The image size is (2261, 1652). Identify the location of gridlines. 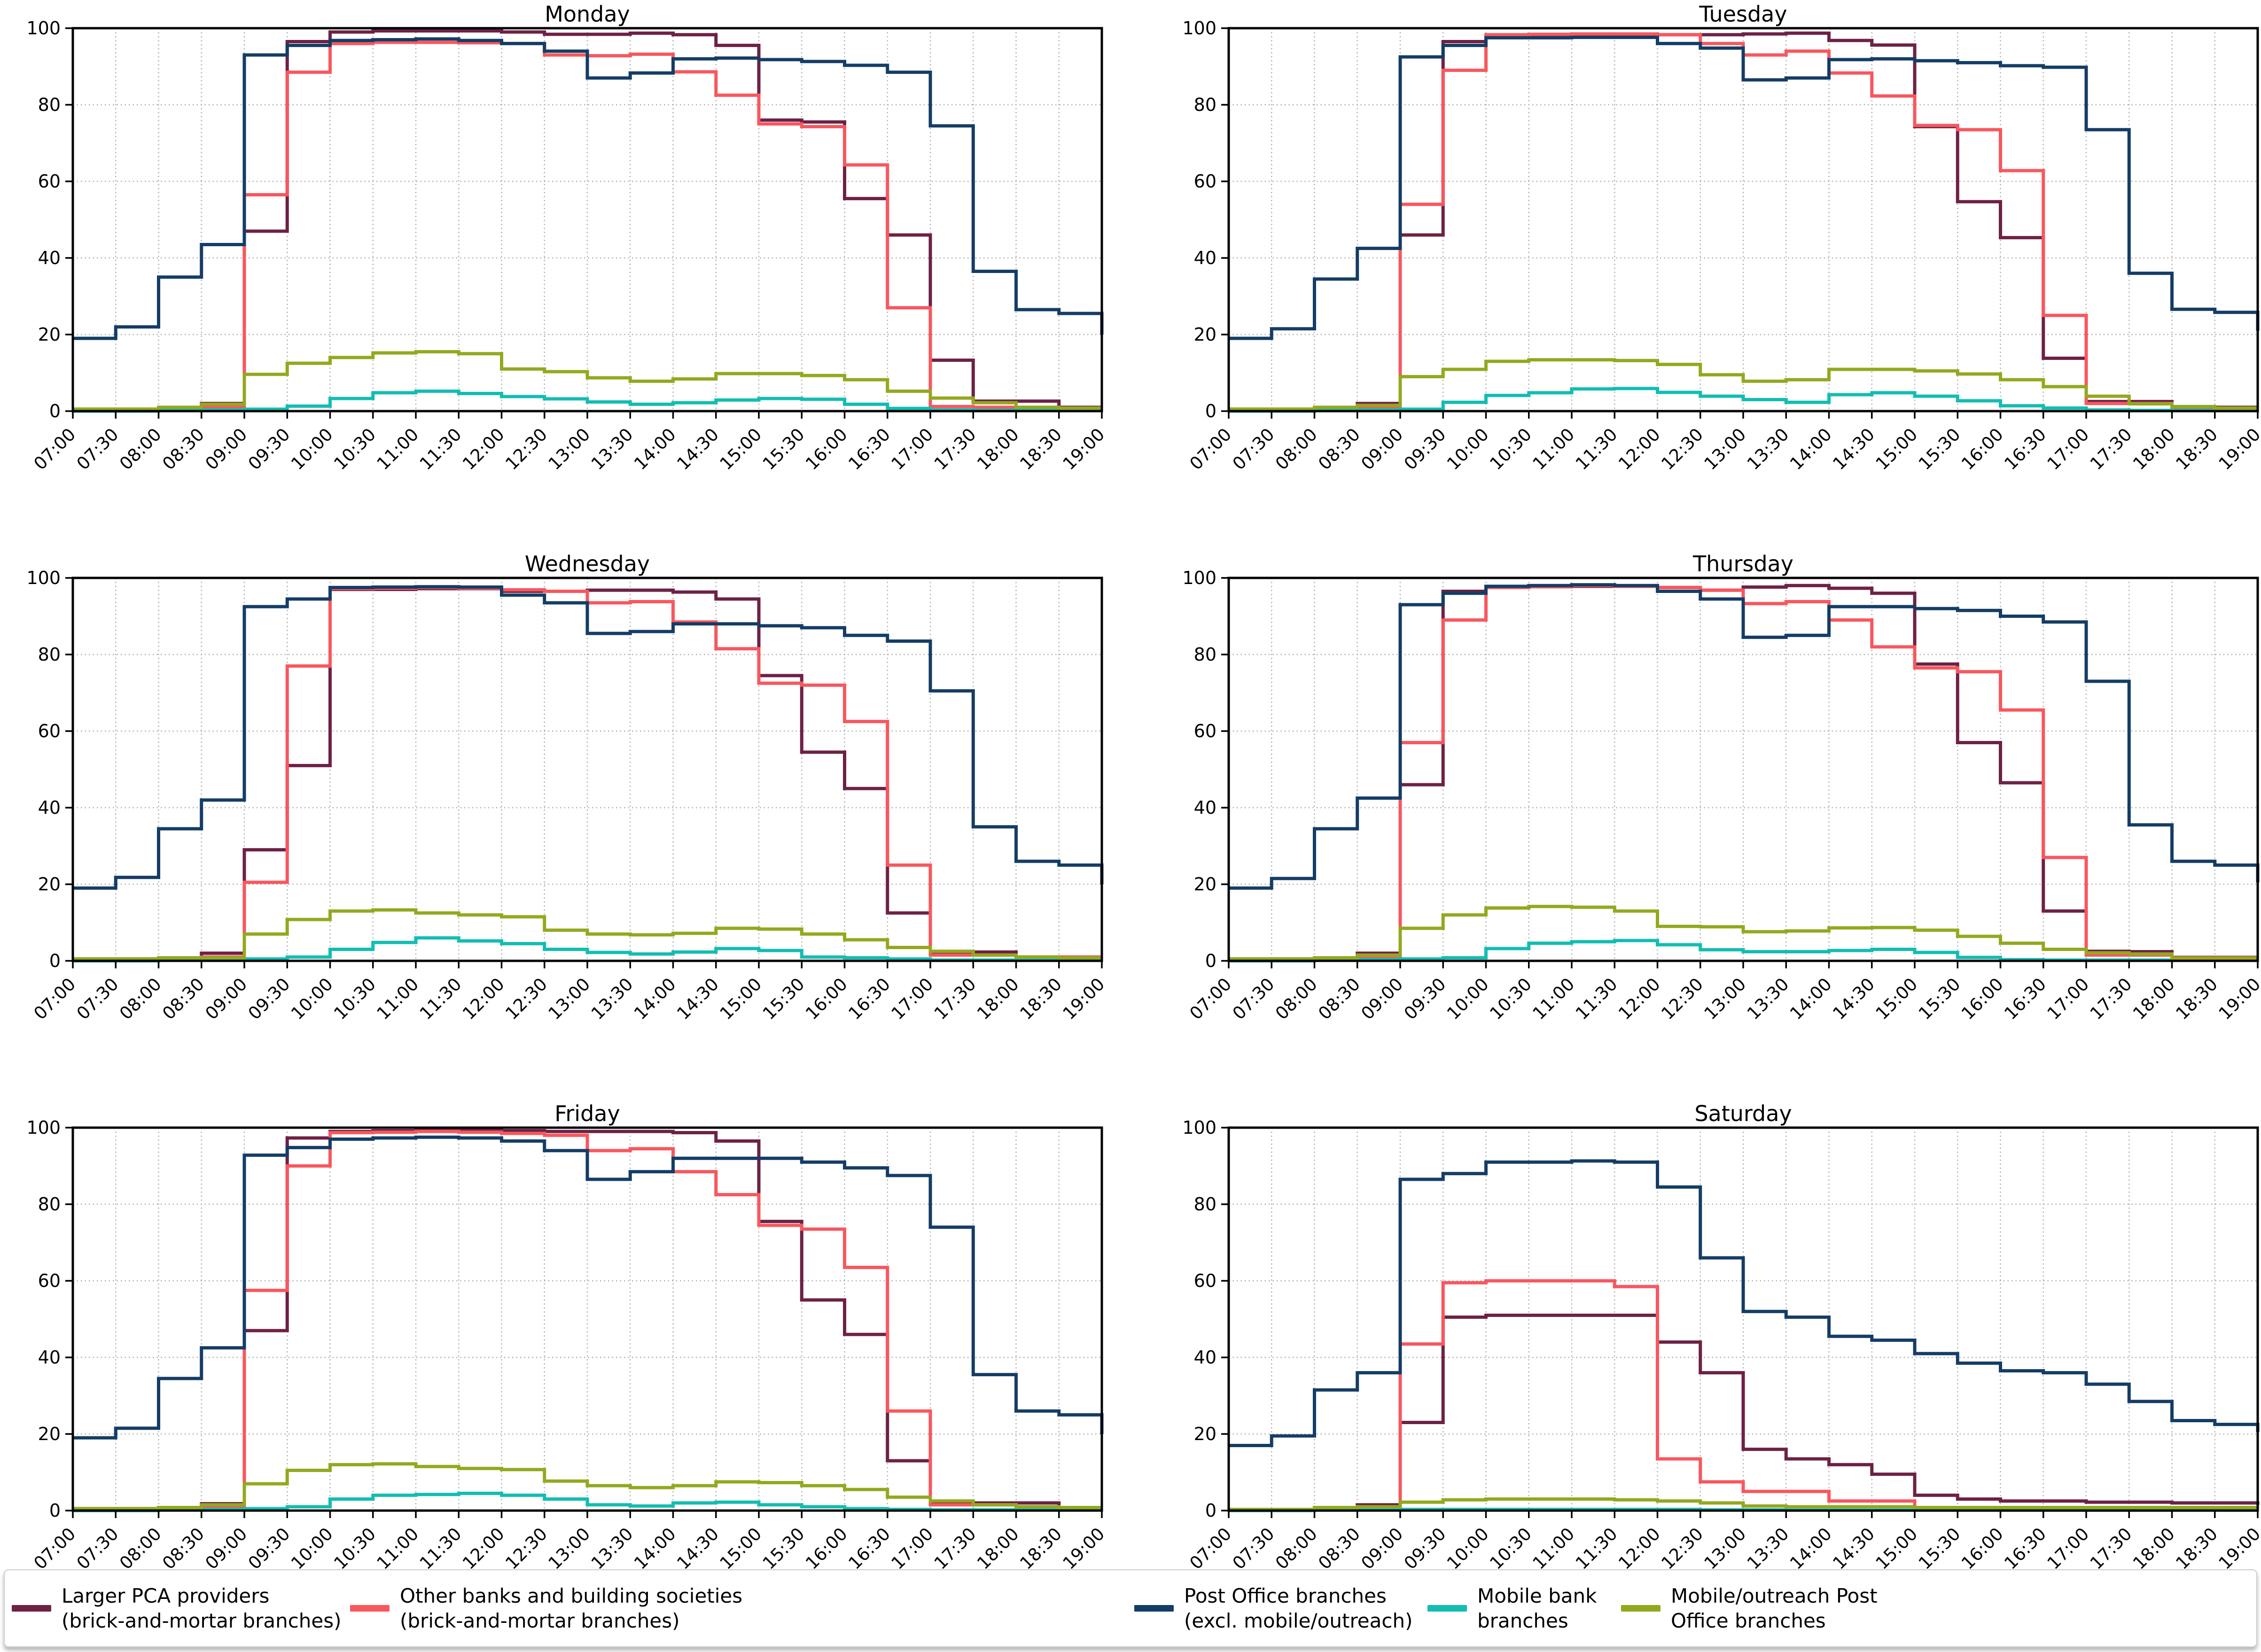
(1743, 219).